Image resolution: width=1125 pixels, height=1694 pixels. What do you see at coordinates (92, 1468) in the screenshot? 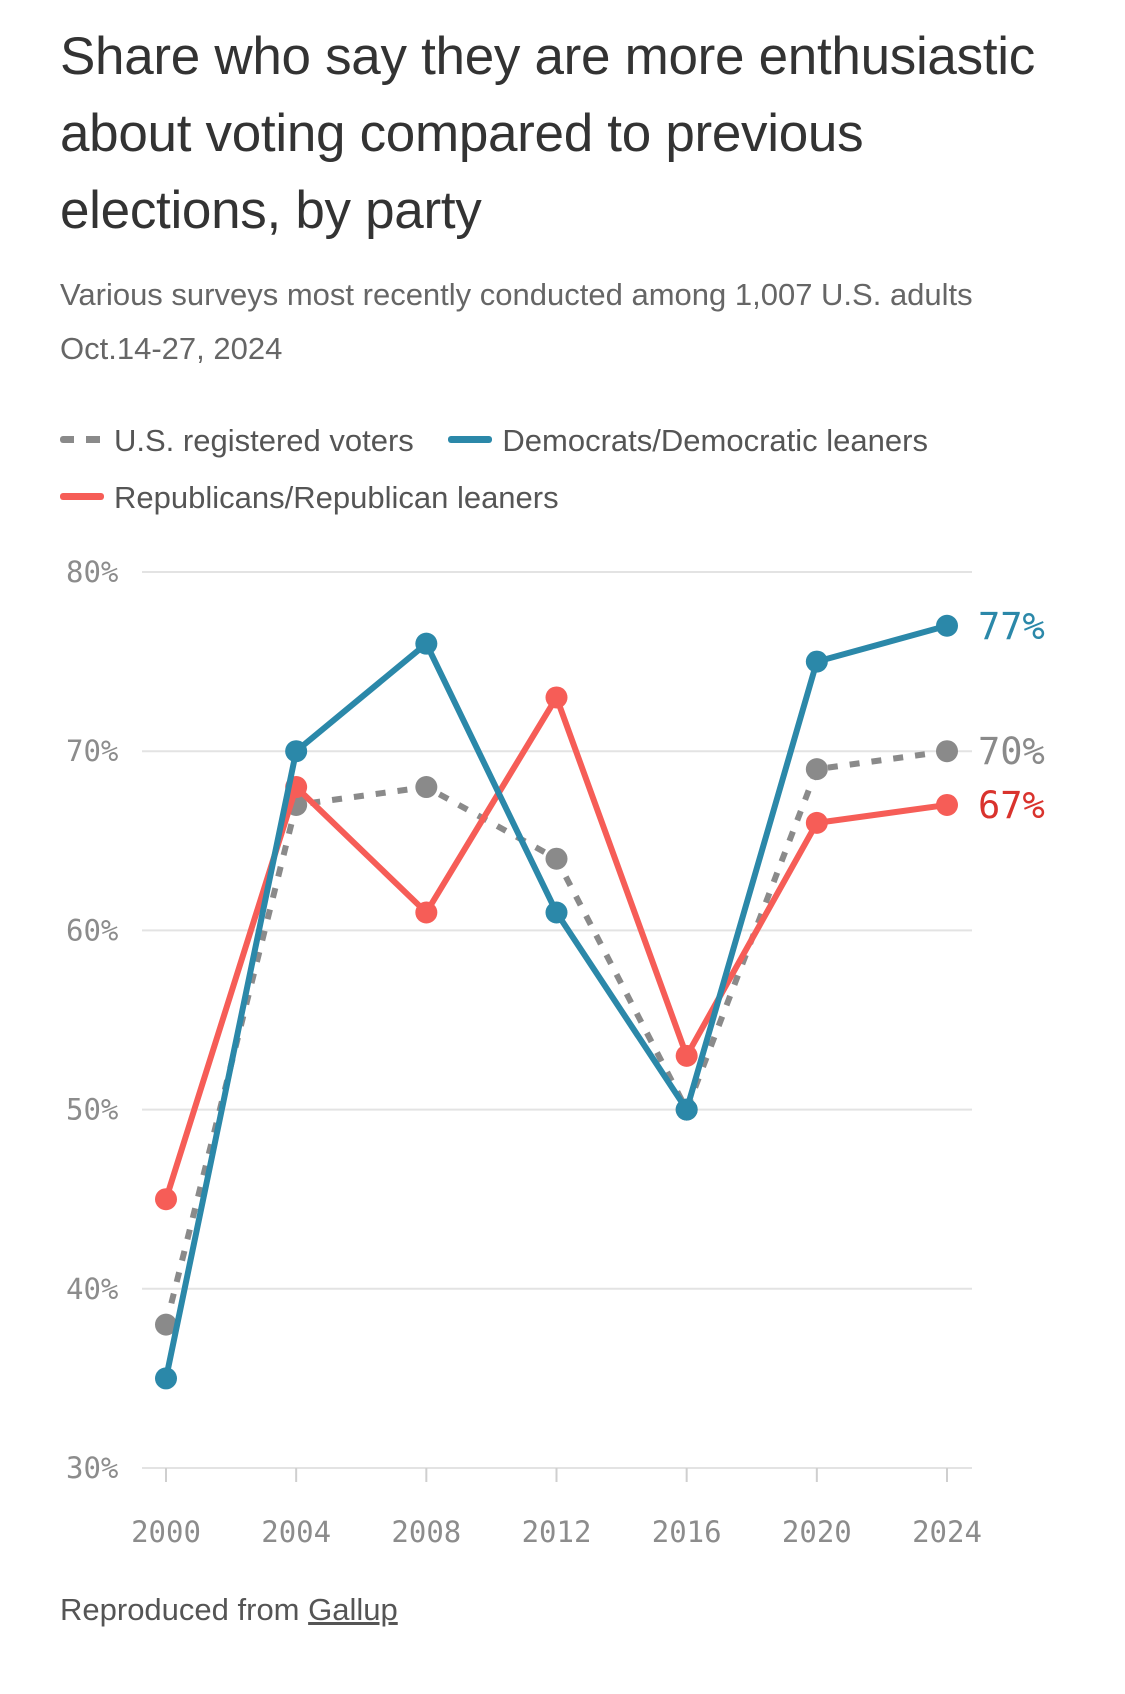
I see `y-tick-label-30: 30%` at bounding box center [92, 1468].